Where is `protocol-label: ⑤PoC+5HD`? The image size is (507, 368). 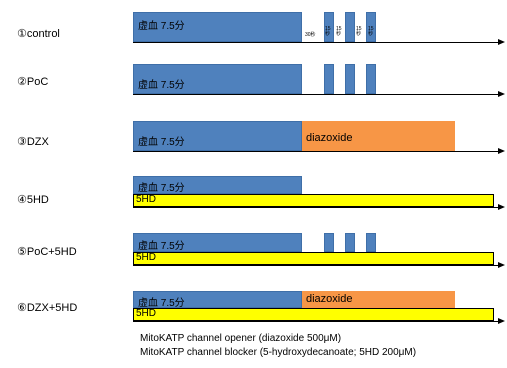
protocol-label: ⑤PoC+5HD is located at coordinates (47, 252).